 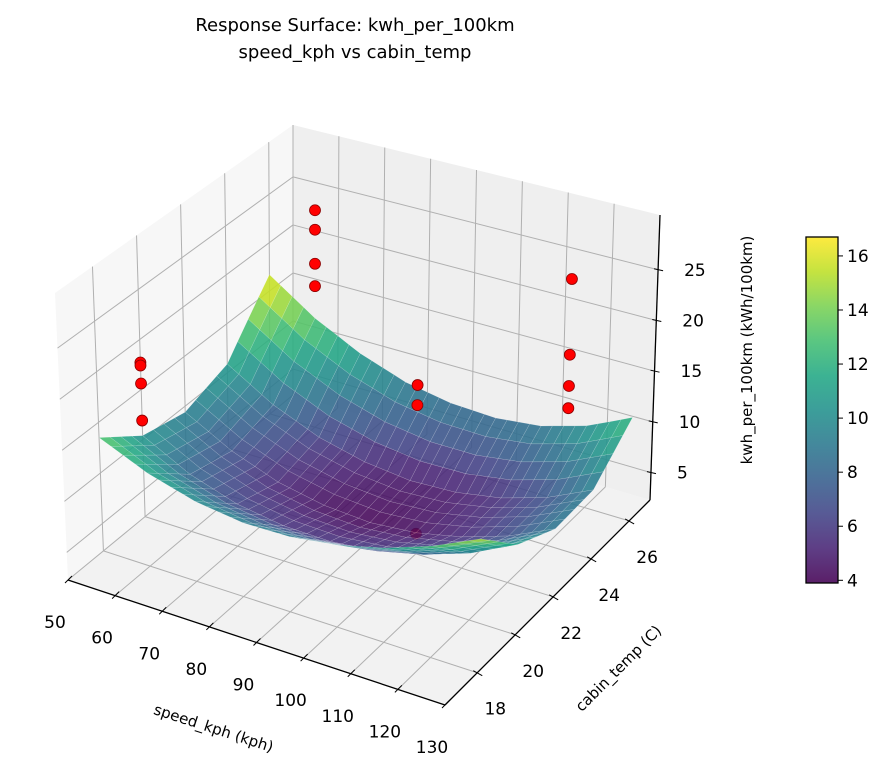 What do you see at coordinates (682, 474) in the screenshot?
I see `z-tick-label: 5` at bounding box center [682, 474].